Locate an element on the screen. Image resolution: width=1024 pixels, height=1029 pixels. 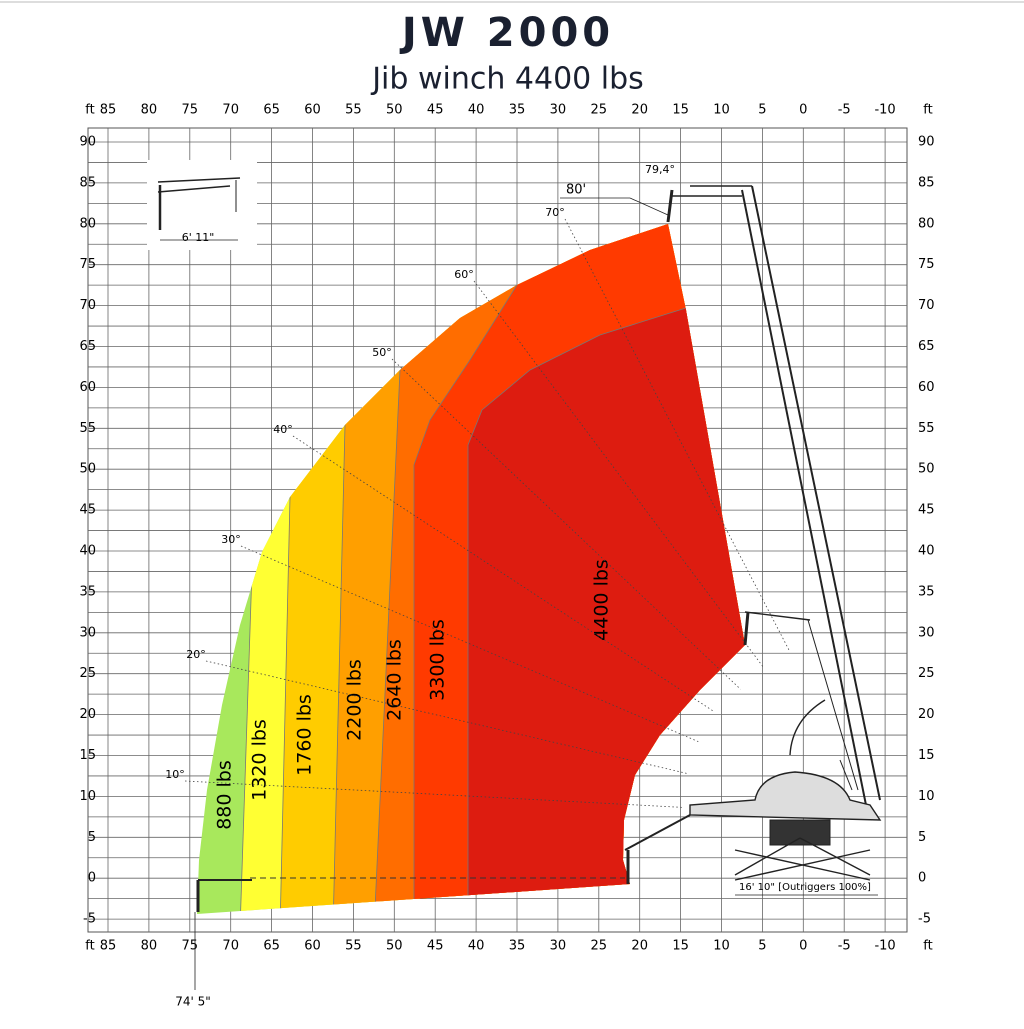
x-tick-label: 10 is located at coordinates (721, 110).